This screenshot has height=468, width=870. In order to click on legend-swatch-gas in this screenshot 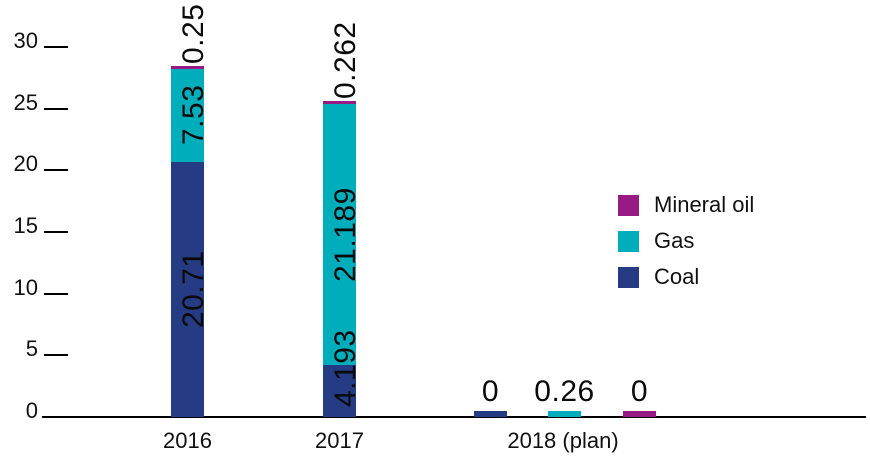, I will do `click(628, 241)`.